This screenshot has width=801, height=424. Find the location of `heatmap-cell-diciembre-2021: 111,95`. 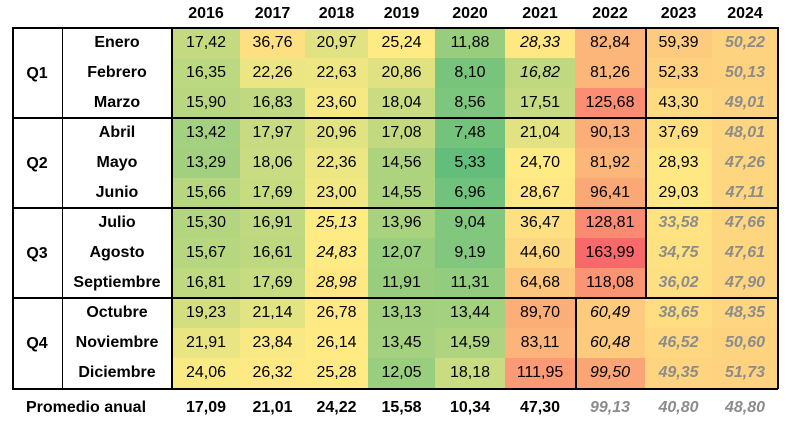

heatmap-cell-diciembre-2021: 111,95 is located at coordinates (540, 373).